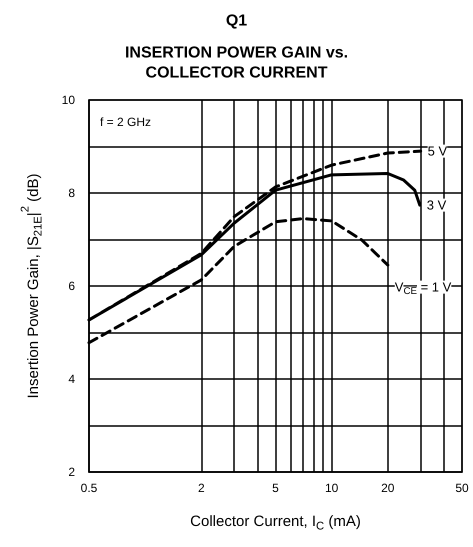 The height and width of the screenshot is (547, 473). Describe the element at coordinates (436, 205) in the screenshot. I see `series-label: 3 V` at that location.